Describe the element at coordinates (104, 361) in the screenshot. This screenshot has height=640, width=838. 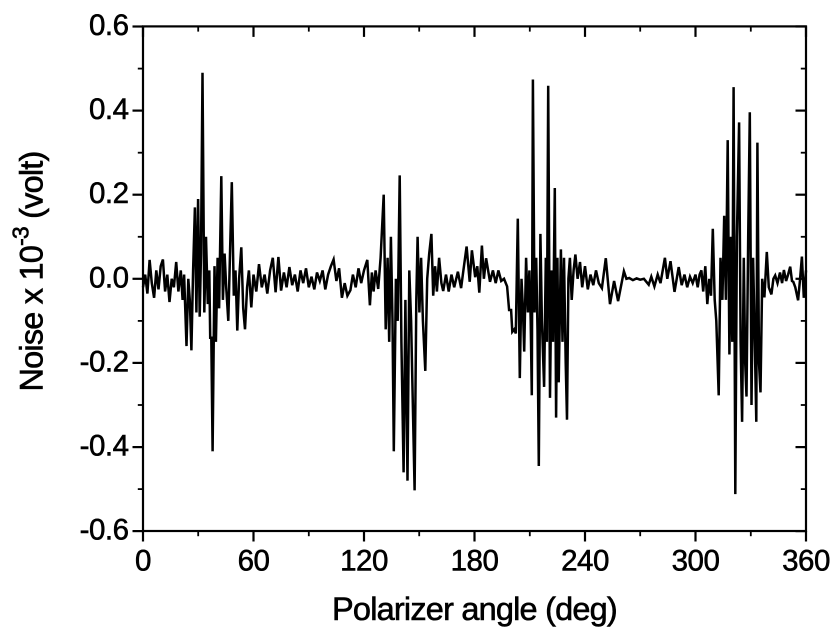
I see `svg-text: -0.2` at that location.